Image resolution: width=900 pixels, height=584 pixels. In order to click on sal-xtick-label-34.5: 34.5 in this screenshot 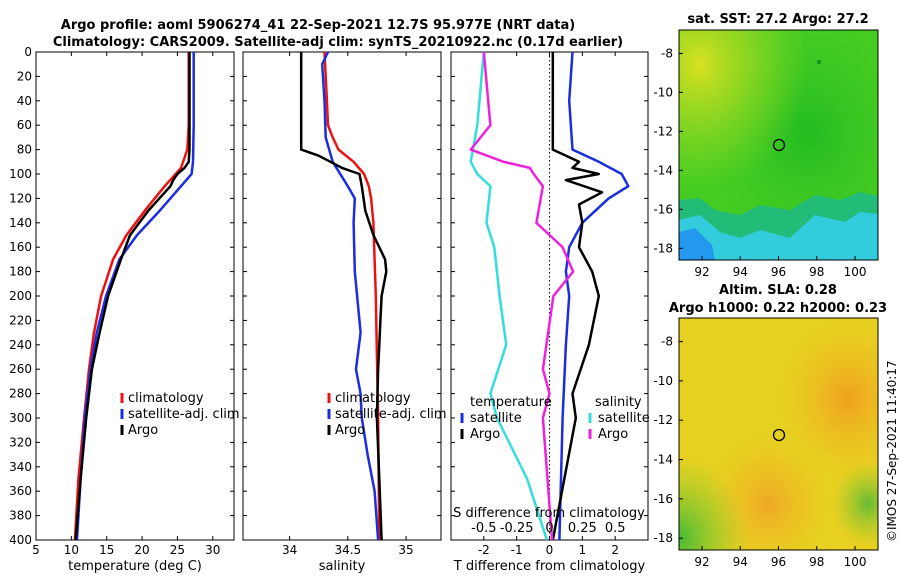, I will do `click(347, 550)`.